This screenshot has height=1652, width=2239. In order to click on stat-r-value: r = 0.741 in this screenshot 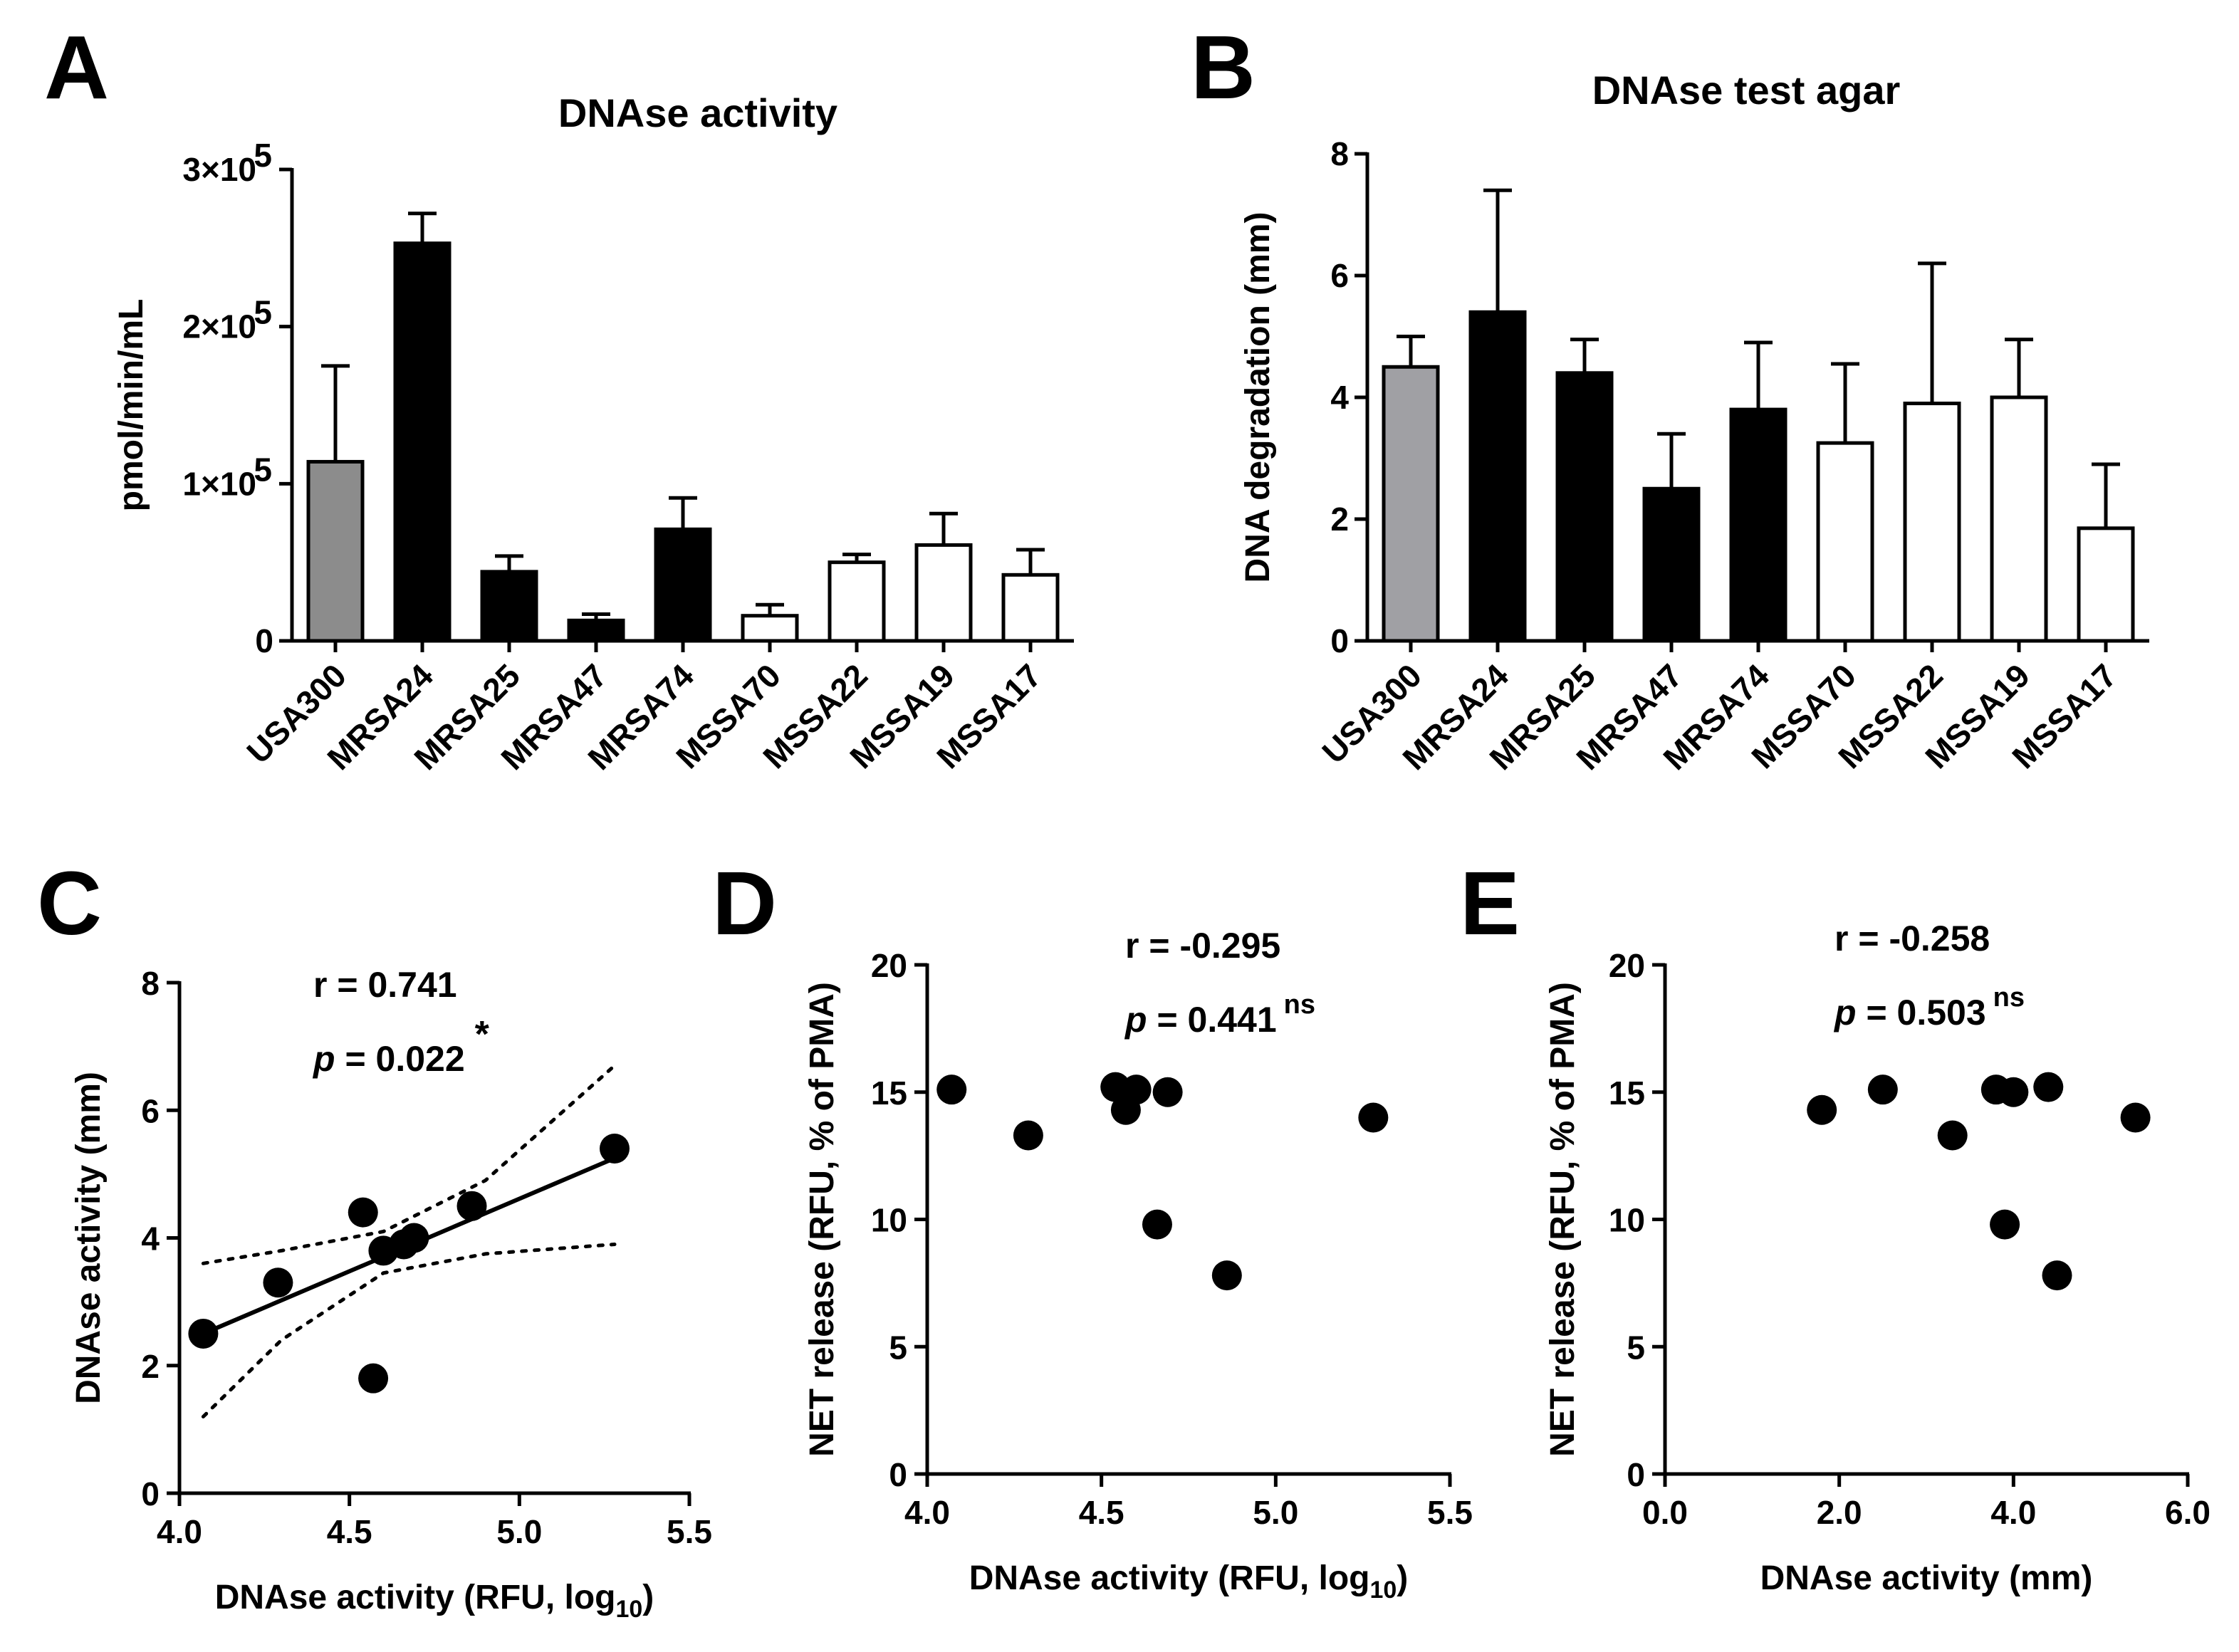, I will do `click(385, 985)`.